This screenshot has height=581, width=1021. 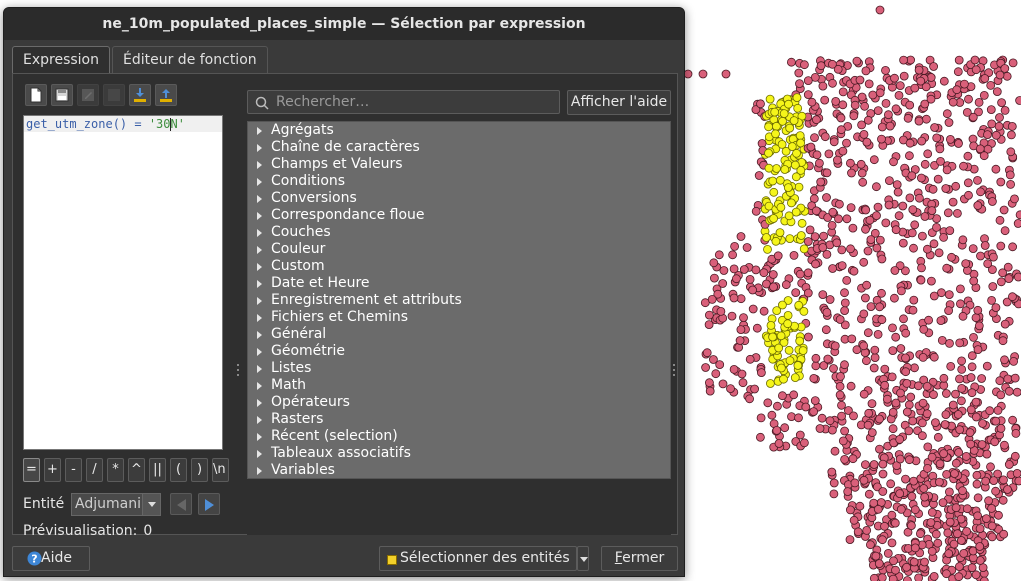 I want to click on function-group-item: Rasters, so click(x=459, y=419).